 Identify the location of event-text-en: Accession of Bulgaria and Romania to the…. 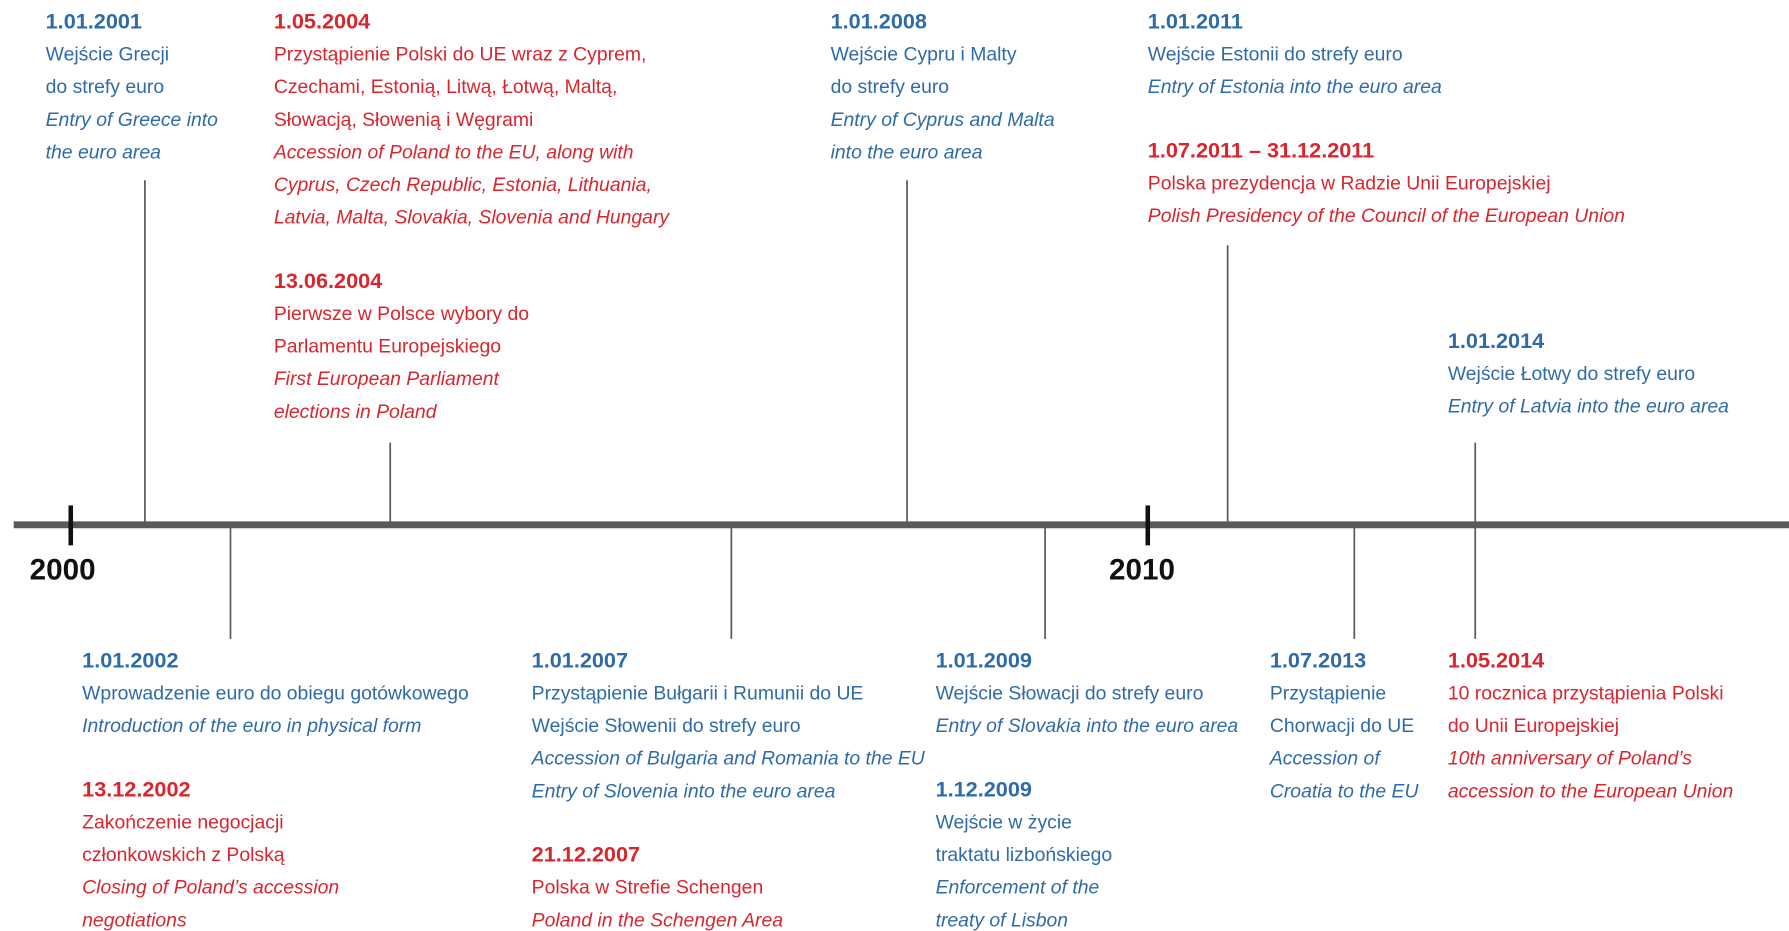
(728, 759).